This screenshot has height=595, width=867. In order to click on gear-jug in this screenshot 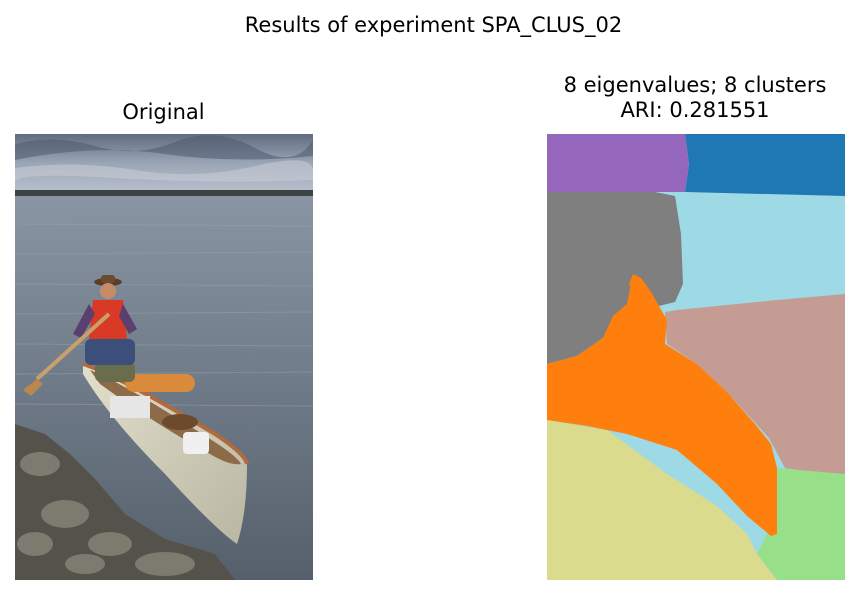, I will do `click(196, 443)`.